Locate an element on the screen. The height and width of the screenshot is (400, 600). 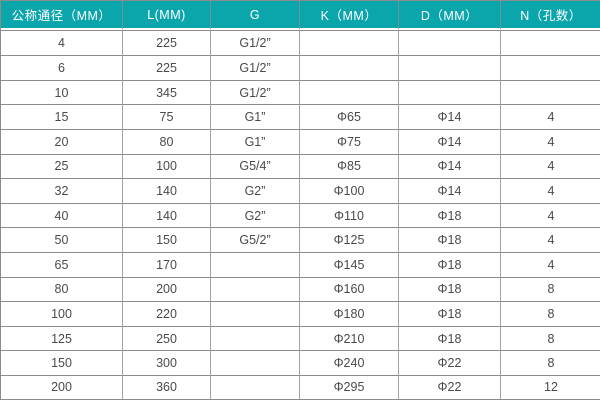
table-cell-length: 75 is located at coordinates (167, 118).